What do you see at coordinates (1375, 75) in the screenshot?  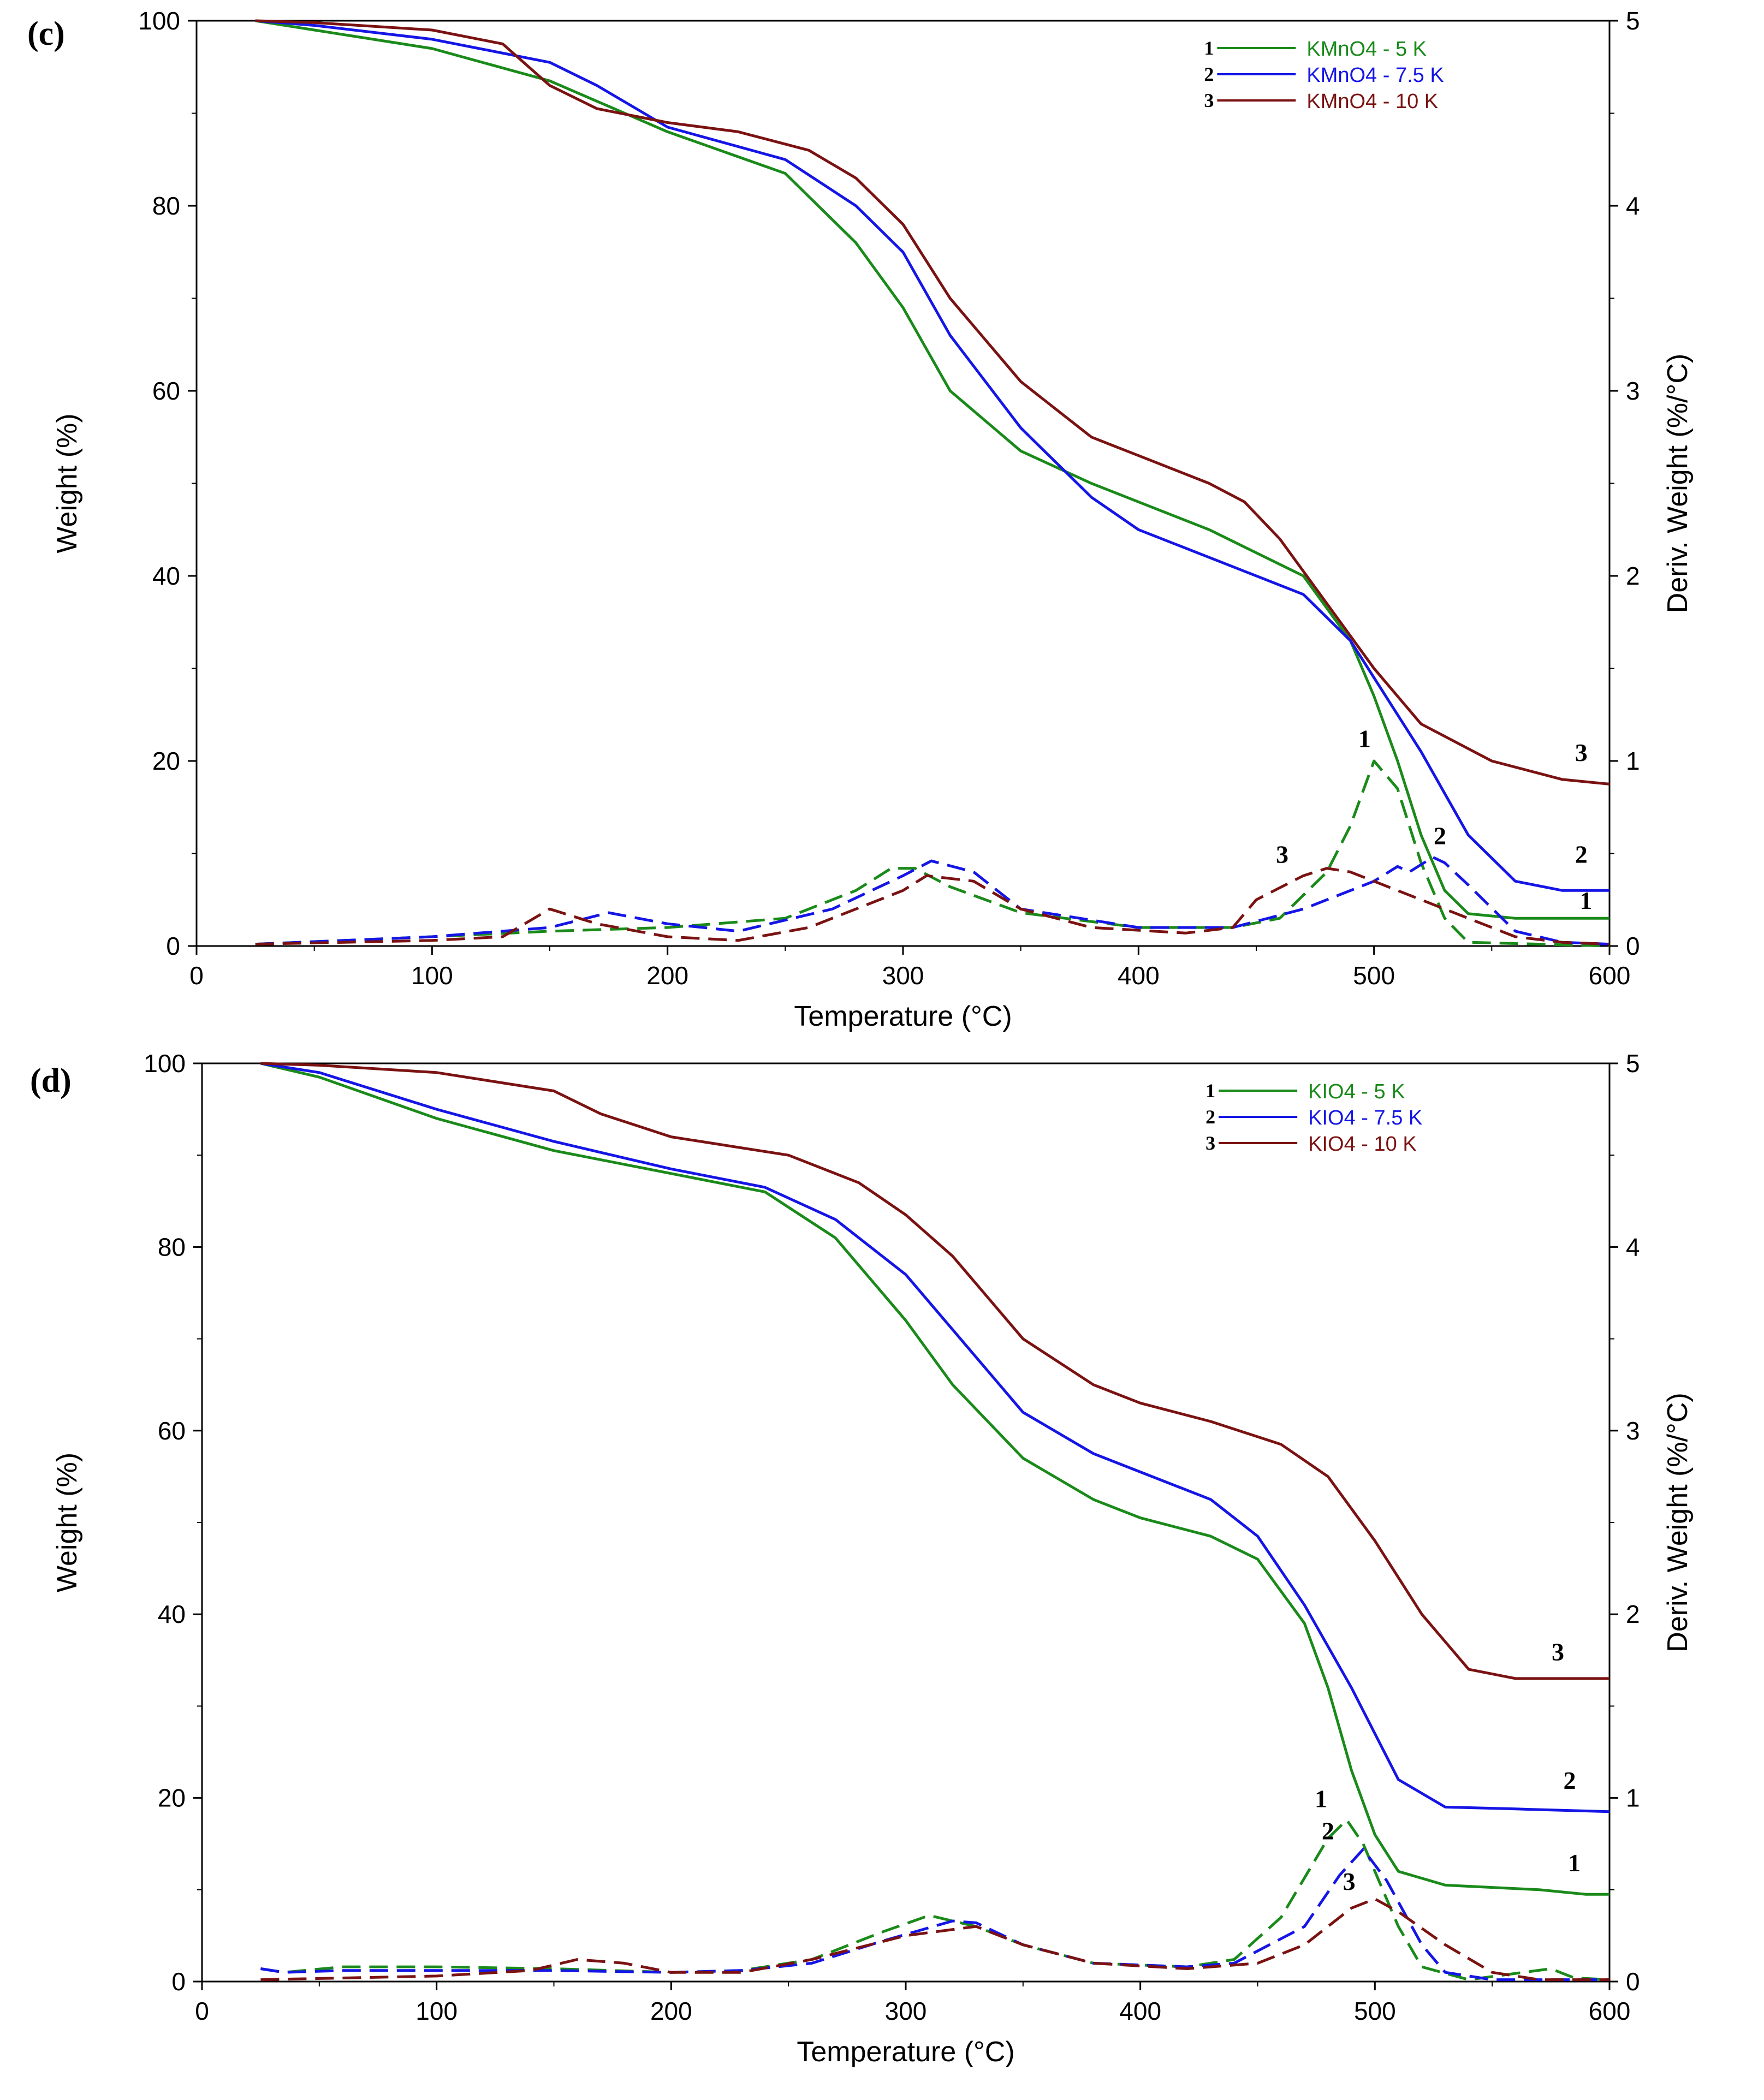 I see `legend-entry-label: KMnO4 - 7.5 K` at bounding box center [1375, 75].